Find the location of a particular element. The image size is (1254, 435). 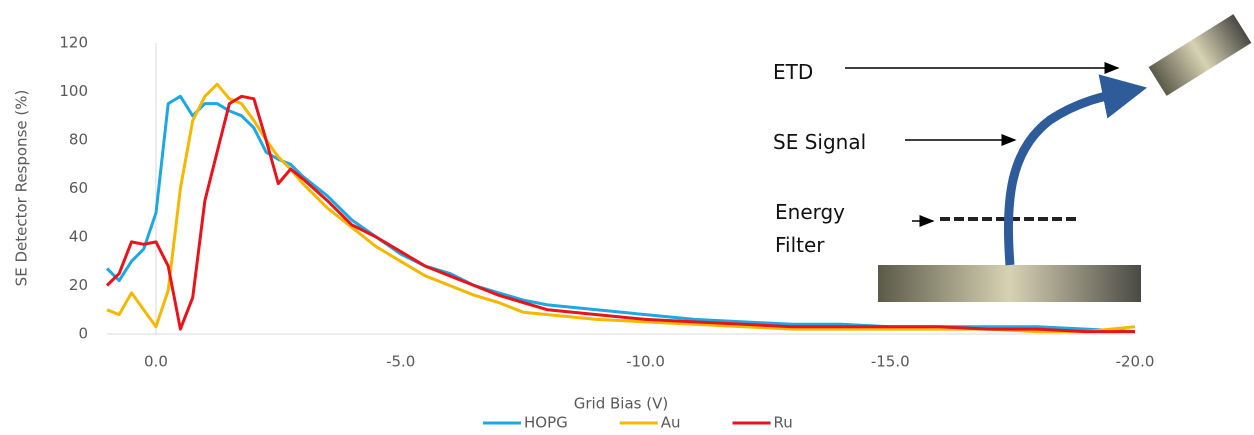

annotation: SE Signal is located at coordinates (820, 142).